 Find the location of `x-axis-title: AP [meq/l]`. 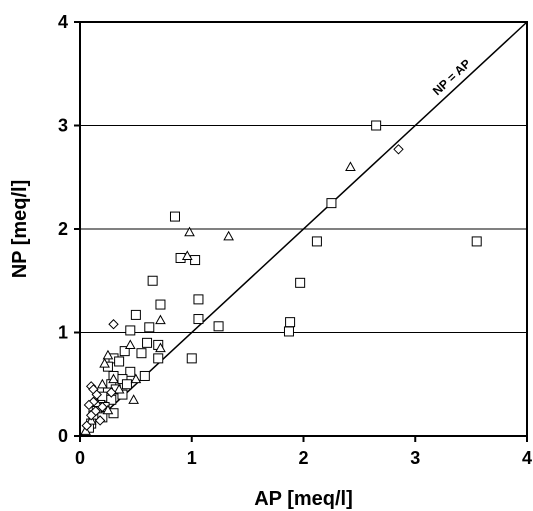

x-axis-title: AP [meq/l] is located at coordinates (303, 499).